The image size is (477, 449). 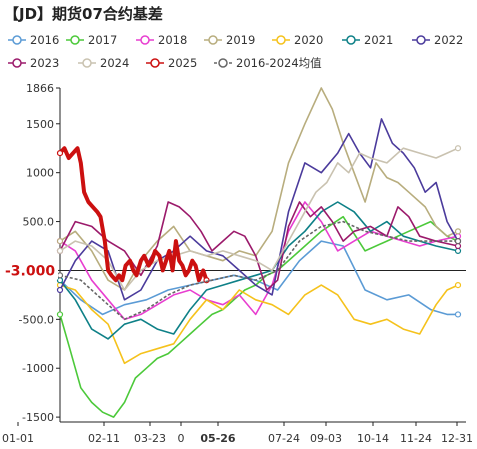 I want to click on y-tick-label: -1000, so click(x=38, y=368).